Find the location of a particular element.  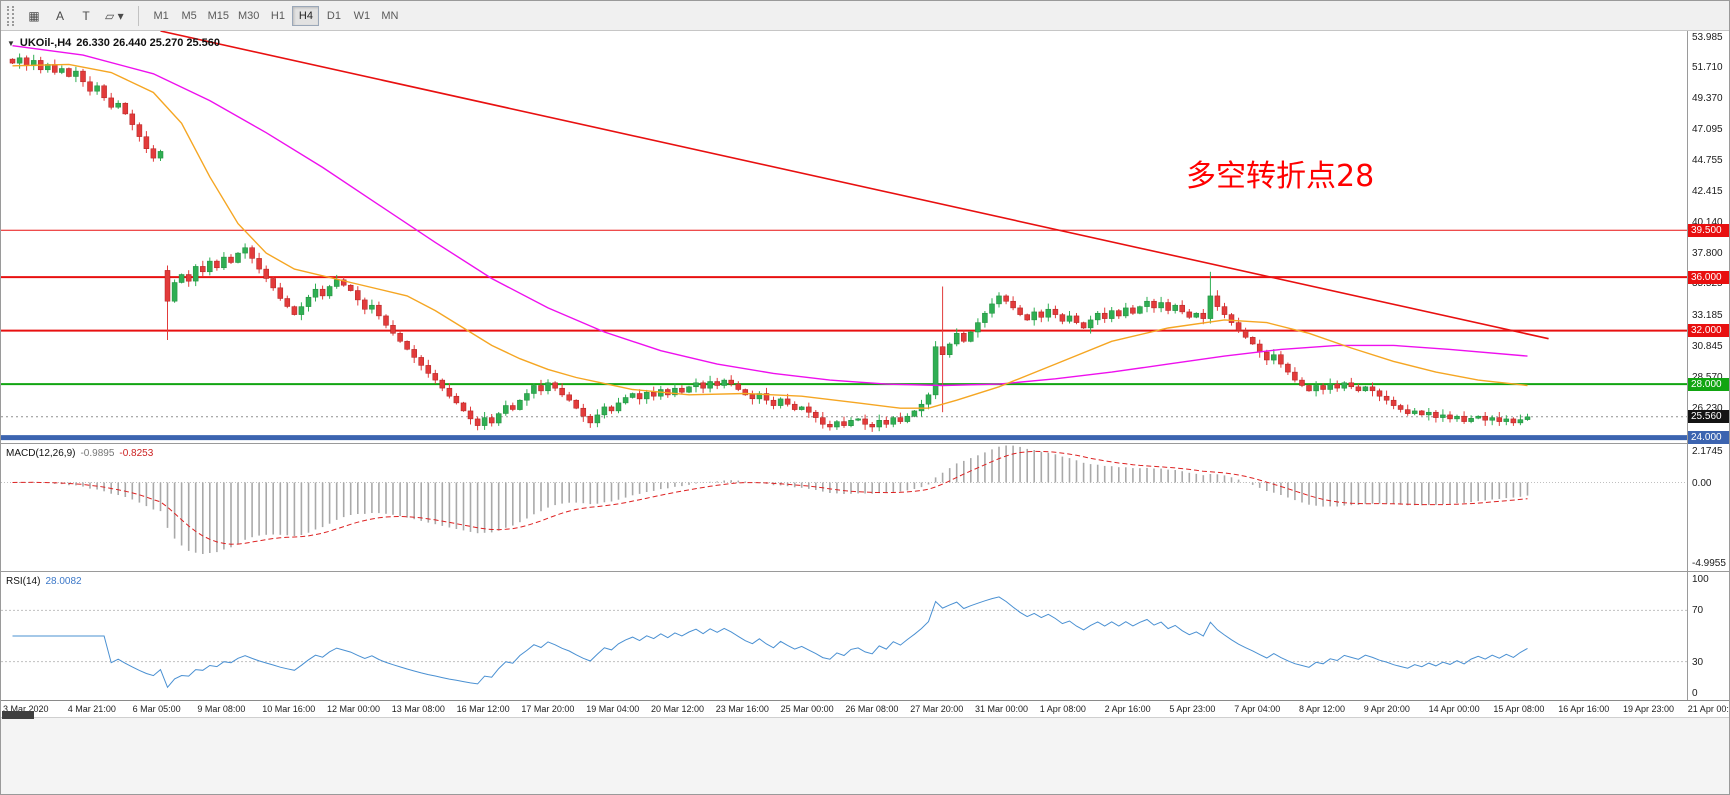

time-axis-label: 10 Mar 16:00 is located at coordinates (289, 709).